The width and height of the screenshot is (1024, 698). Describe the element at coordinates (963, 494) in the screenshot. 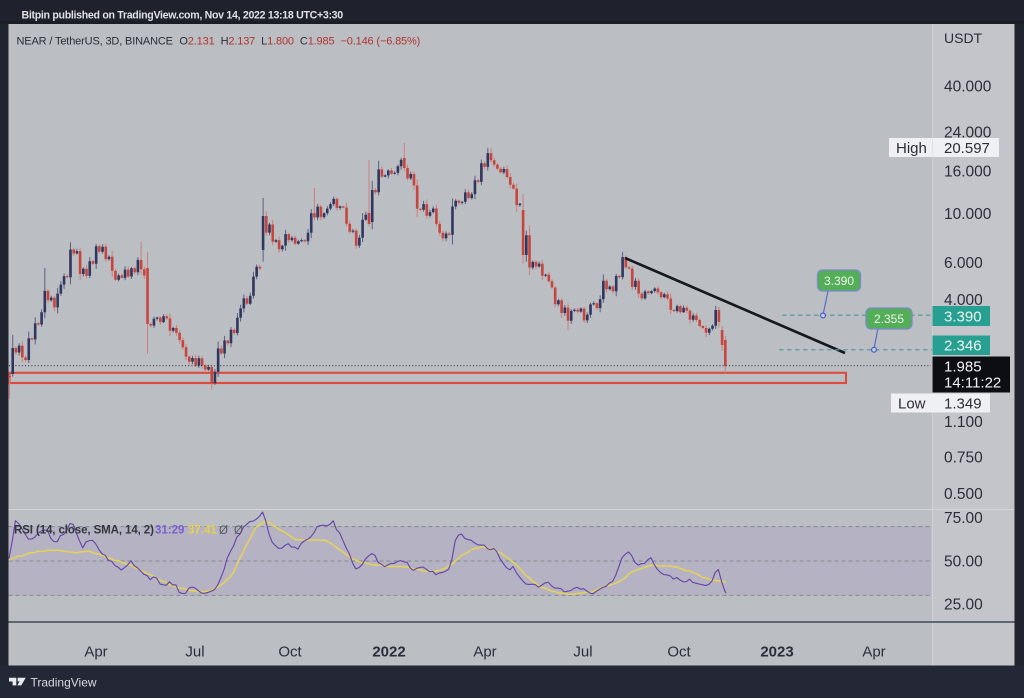

I see `svg-text: 0.500` at that location.